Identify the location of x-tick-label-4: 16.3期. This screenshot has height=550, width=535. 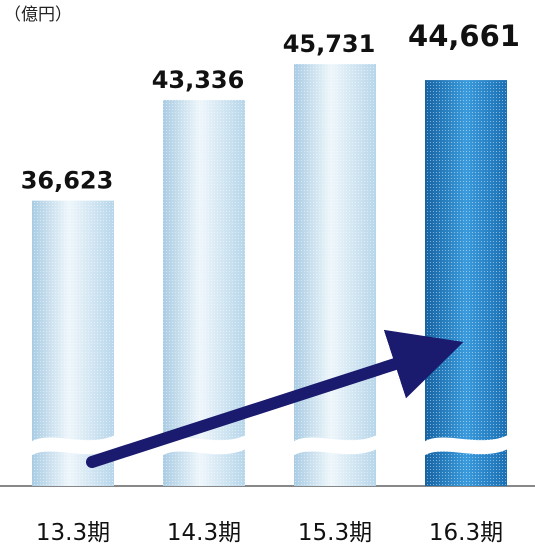
(466, 533).